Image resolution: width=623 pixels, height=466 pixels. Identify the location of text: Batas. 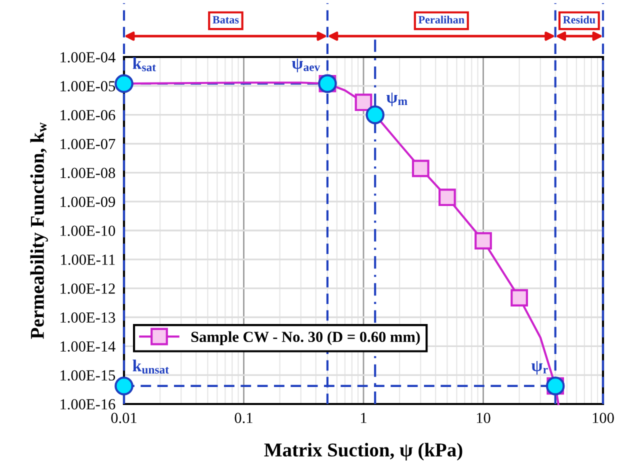
(225, 20).